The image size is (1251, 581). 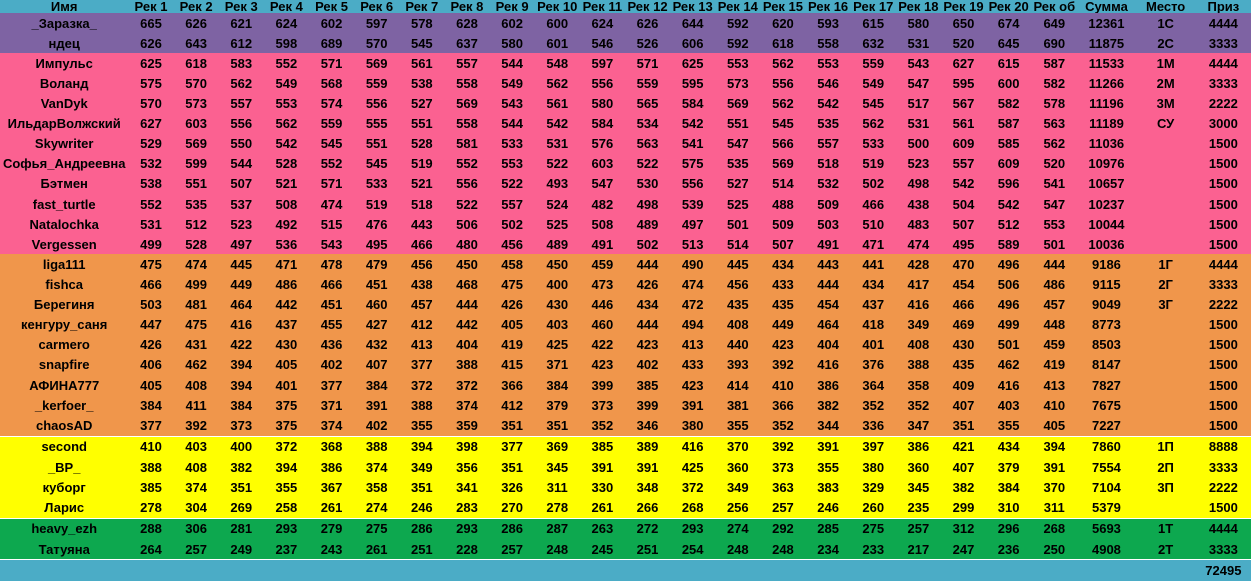 I want to click on column-header: Рек 17, so click(x=873, y=6).